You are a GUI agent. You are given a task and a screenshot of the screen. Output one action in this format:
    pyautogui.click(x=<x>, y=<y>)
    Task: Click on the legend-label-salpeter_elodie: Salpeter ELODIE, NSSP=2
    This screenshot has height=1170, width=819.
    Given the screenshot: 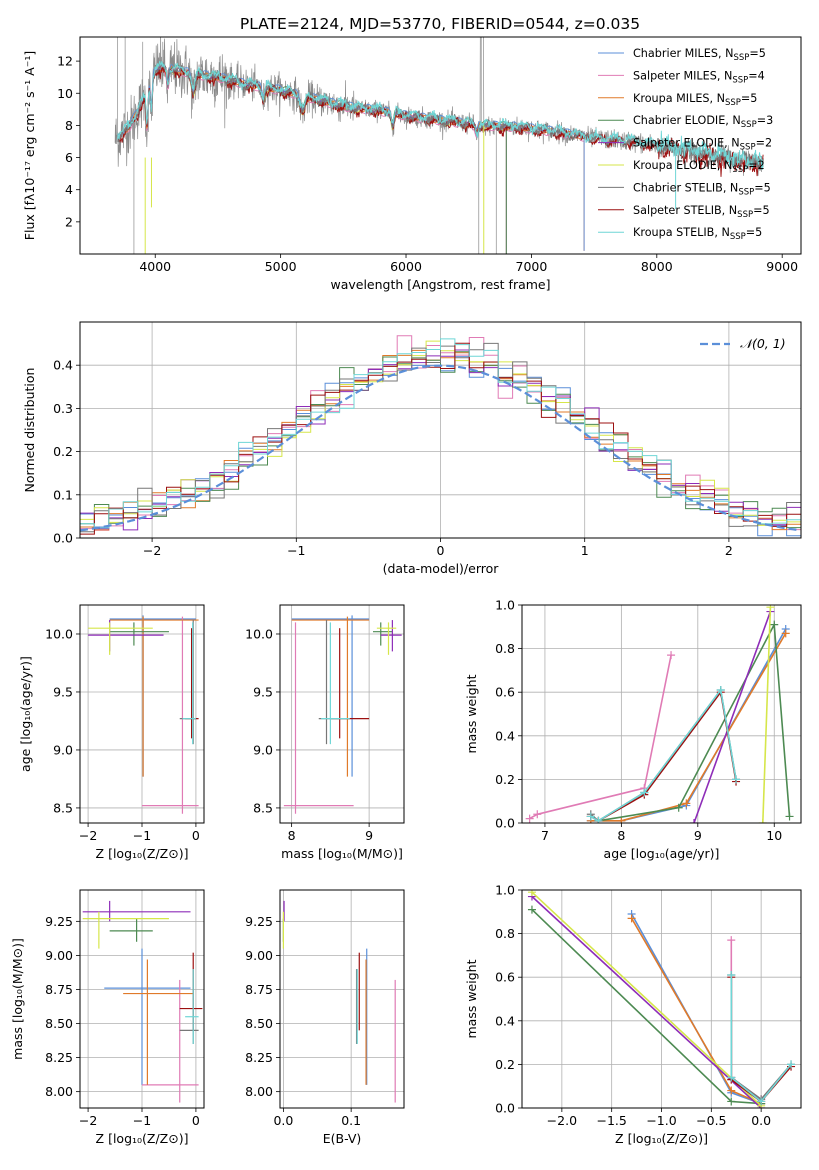 What is the action you would take?
    pyautogui.click(x=702, y=145)
    